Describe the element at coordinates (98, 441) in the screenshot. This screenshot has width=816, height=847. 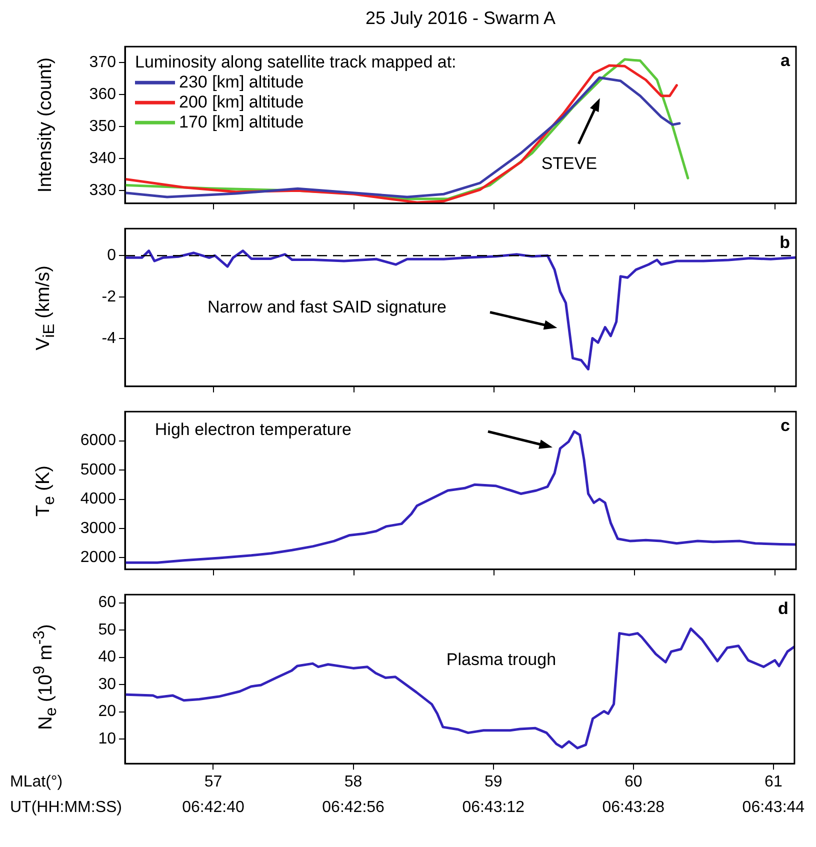
I see `y-tick-label: 6000` at that location.